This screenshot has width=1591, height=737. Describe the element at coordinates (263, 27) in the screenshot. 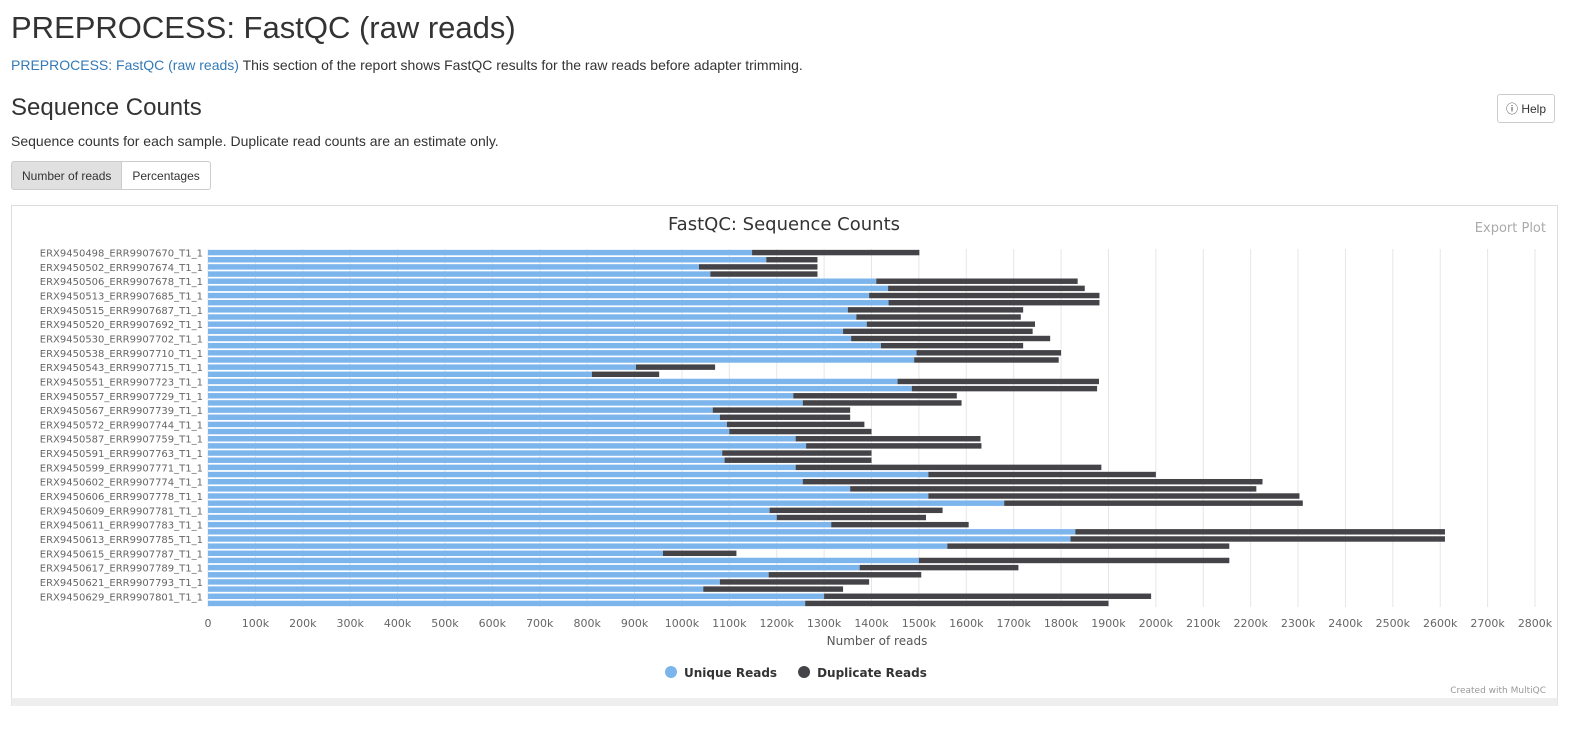

I see `page-title: PREPROCESS: FastQC (raw reads)` at that location.